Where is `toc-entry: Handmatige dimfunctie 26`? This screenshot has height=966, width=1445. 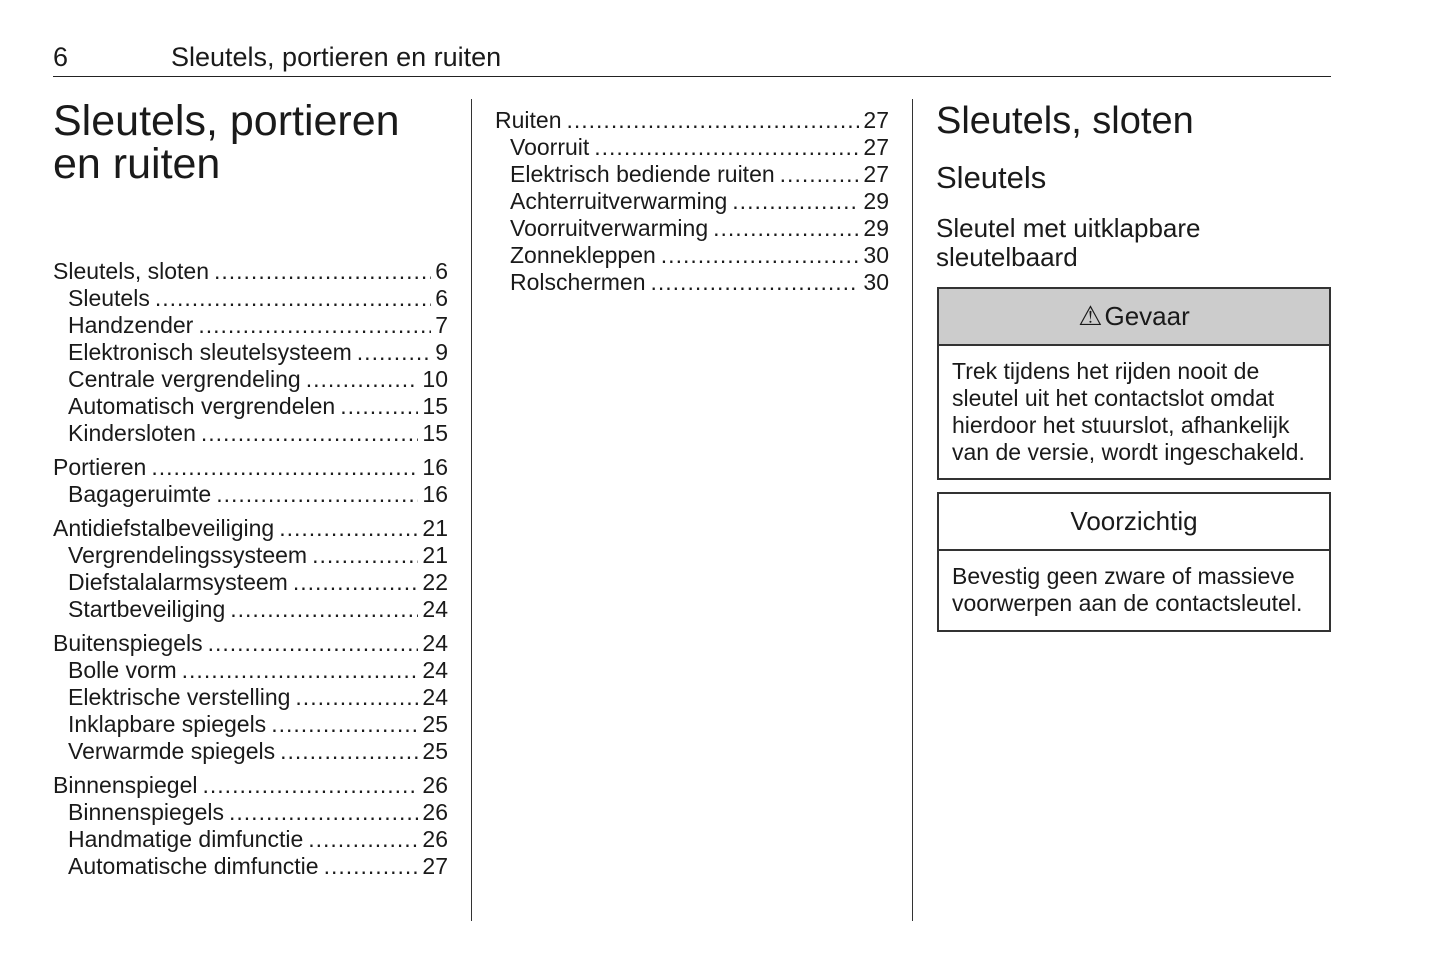 toc-entry: Handmatige dimfunctie 26 is located at coordinates (250, 839).